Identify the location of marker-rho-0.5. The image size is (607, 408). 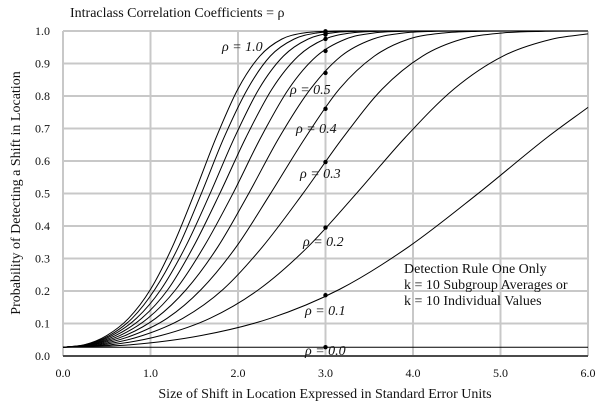
(325, 73).